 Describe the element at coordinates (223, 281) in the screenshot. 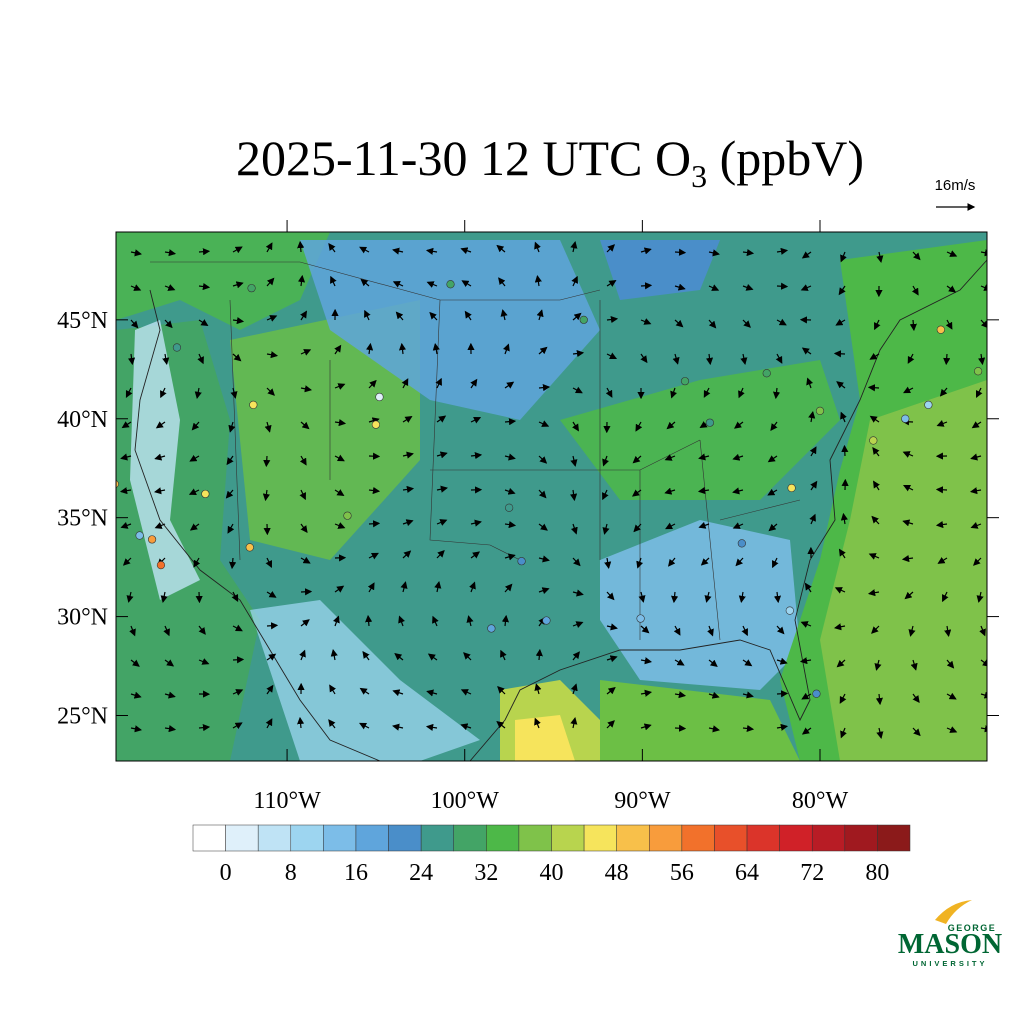

I see `field-green-nw` at that location.